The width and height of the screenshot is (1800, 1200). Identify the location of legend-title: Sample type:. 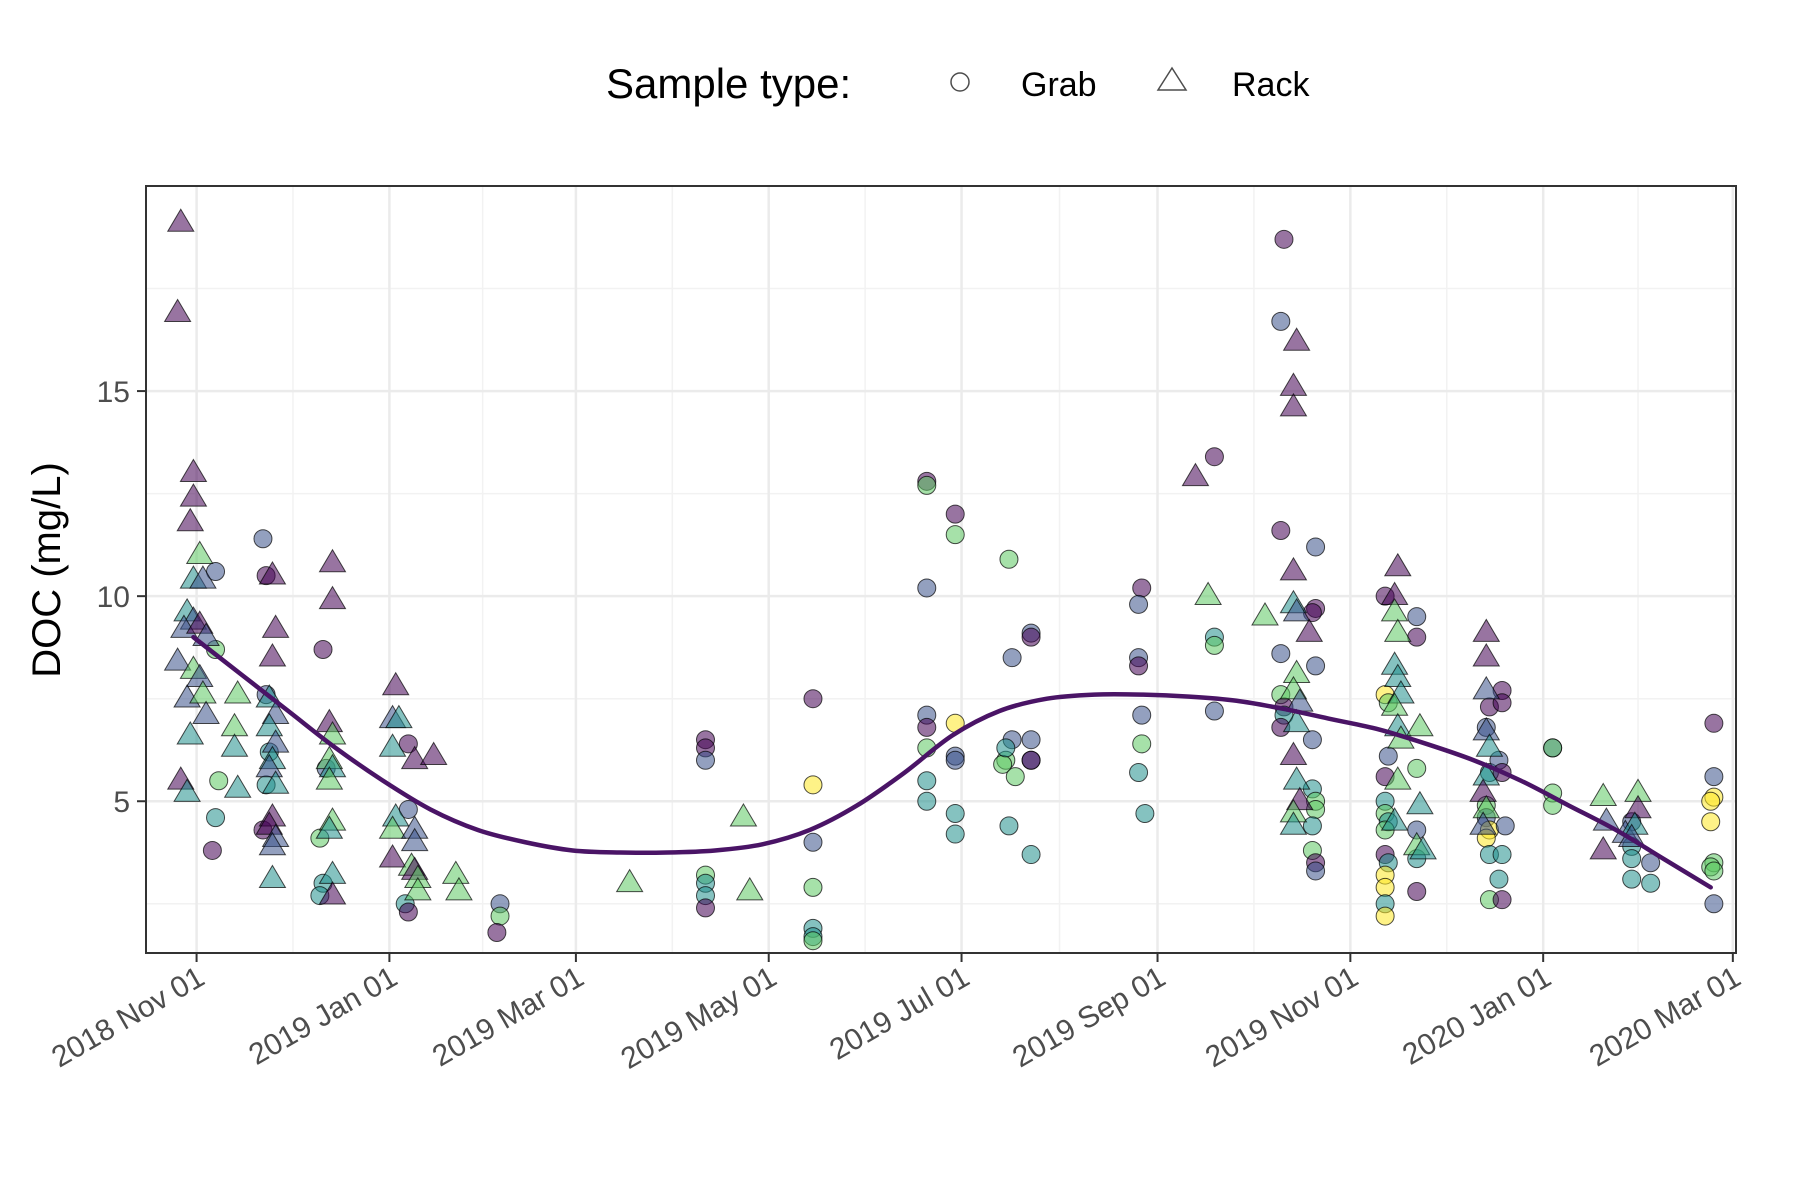
(728, 83).